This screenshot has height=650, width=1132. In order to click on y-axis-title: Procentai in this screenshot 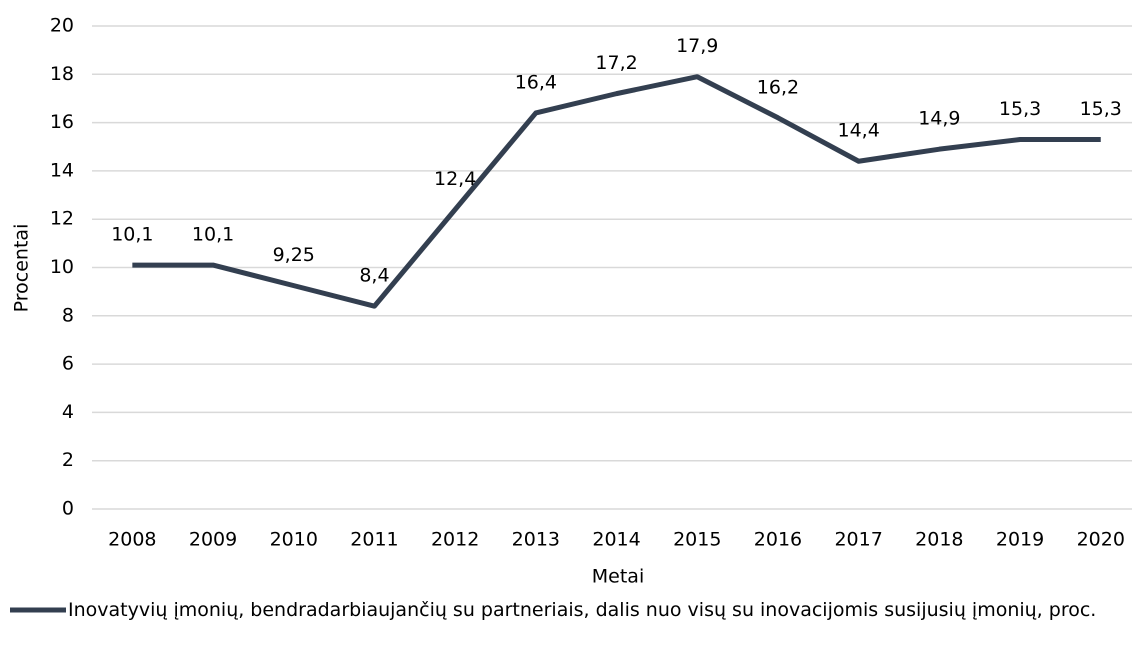, I will do `click(22, 268)`.